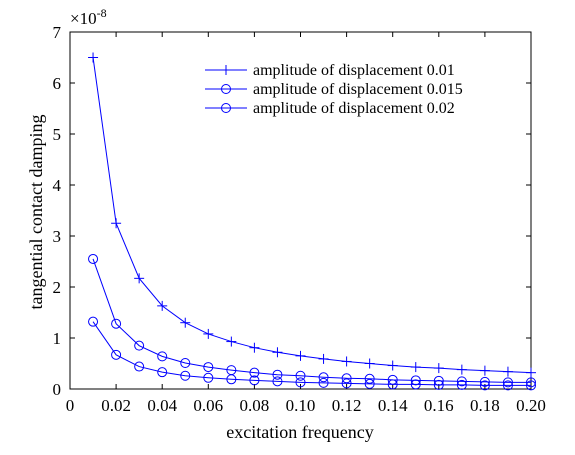 This screenshot has width=575, height=455. Describe the element at coordinates (531, 405) in the screenshot. I see `x-tick-label: 0.20` at that location.